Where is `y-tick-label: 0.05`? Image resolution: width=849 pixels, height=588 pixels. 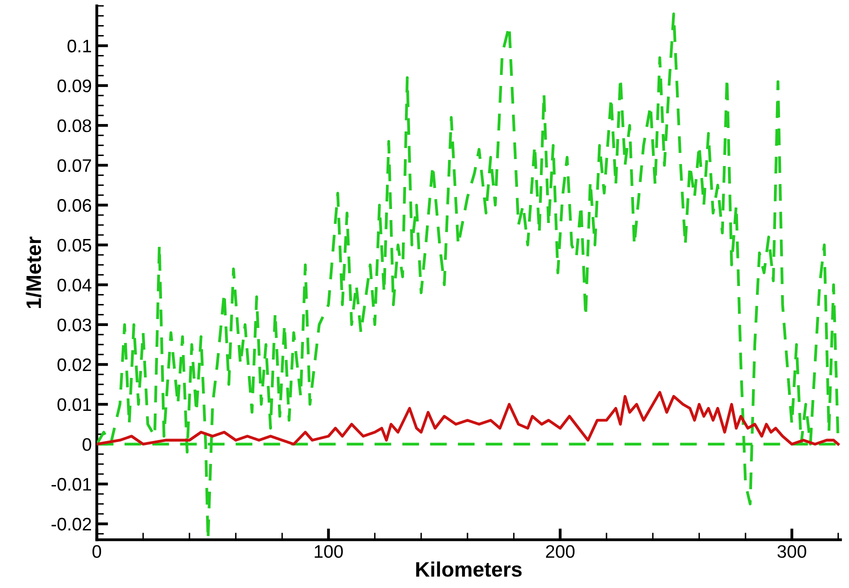 y-tick-label: 0.05 is located at coordinates (74, 245).